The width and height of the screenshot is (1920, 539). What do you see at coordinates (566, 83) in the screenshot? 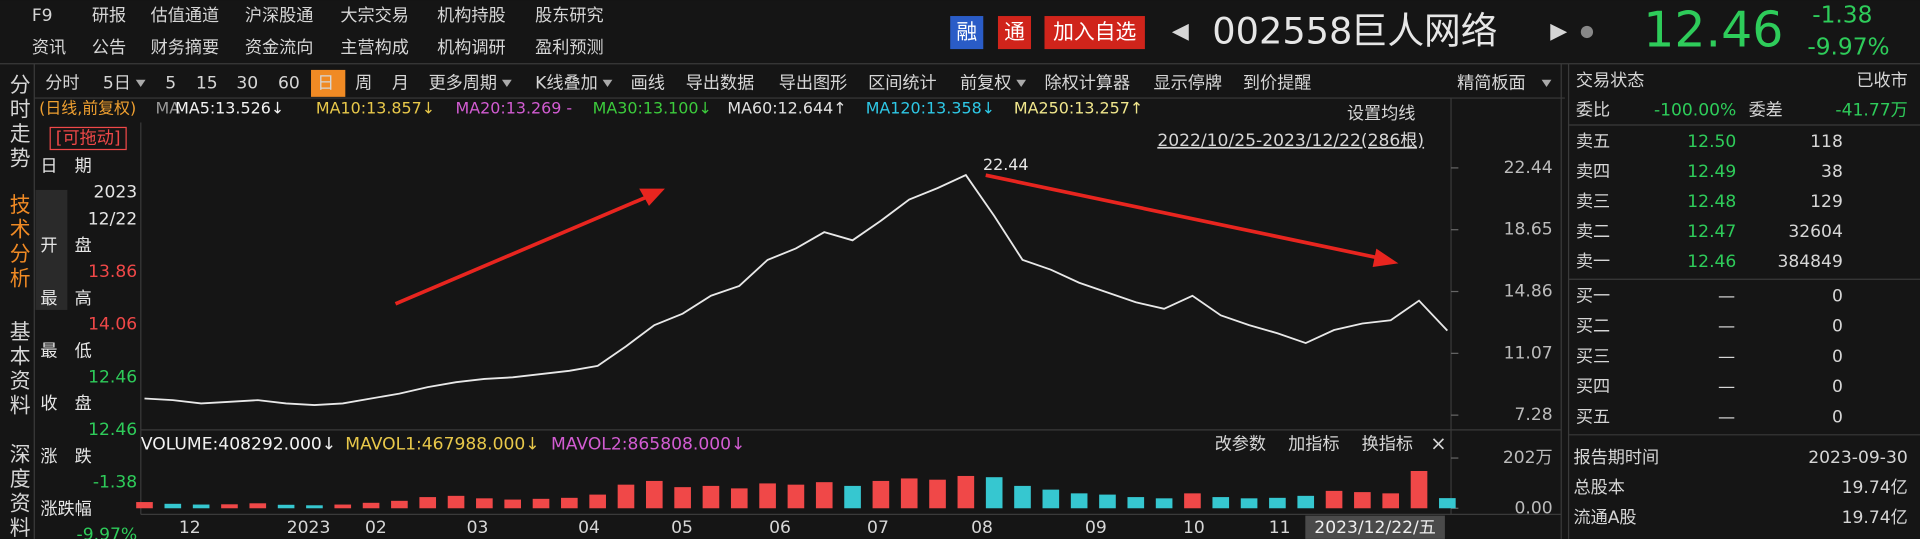
I see `toolbar-item: K线叠加` at bounding box center [566, 83].